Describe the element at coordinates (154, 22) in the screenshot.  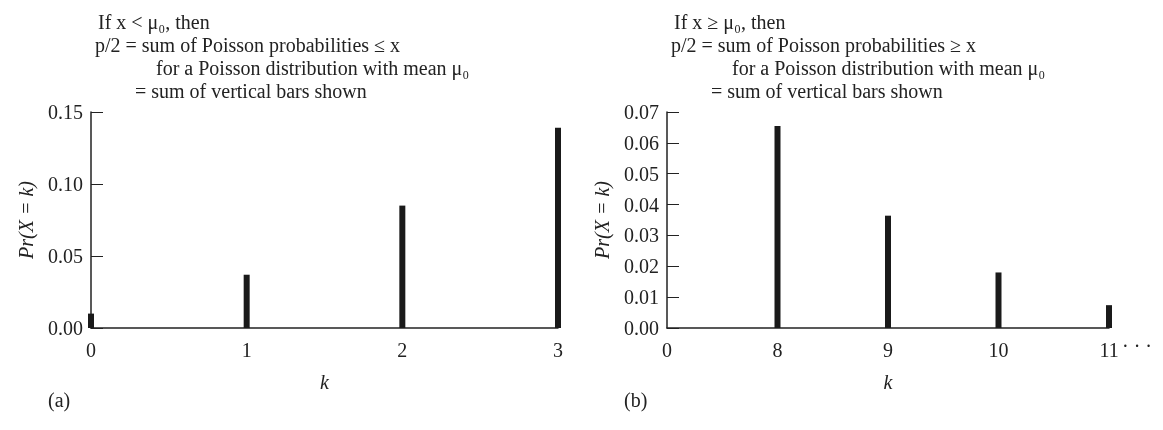
I see `text: If x < μ₀, then` at that location.